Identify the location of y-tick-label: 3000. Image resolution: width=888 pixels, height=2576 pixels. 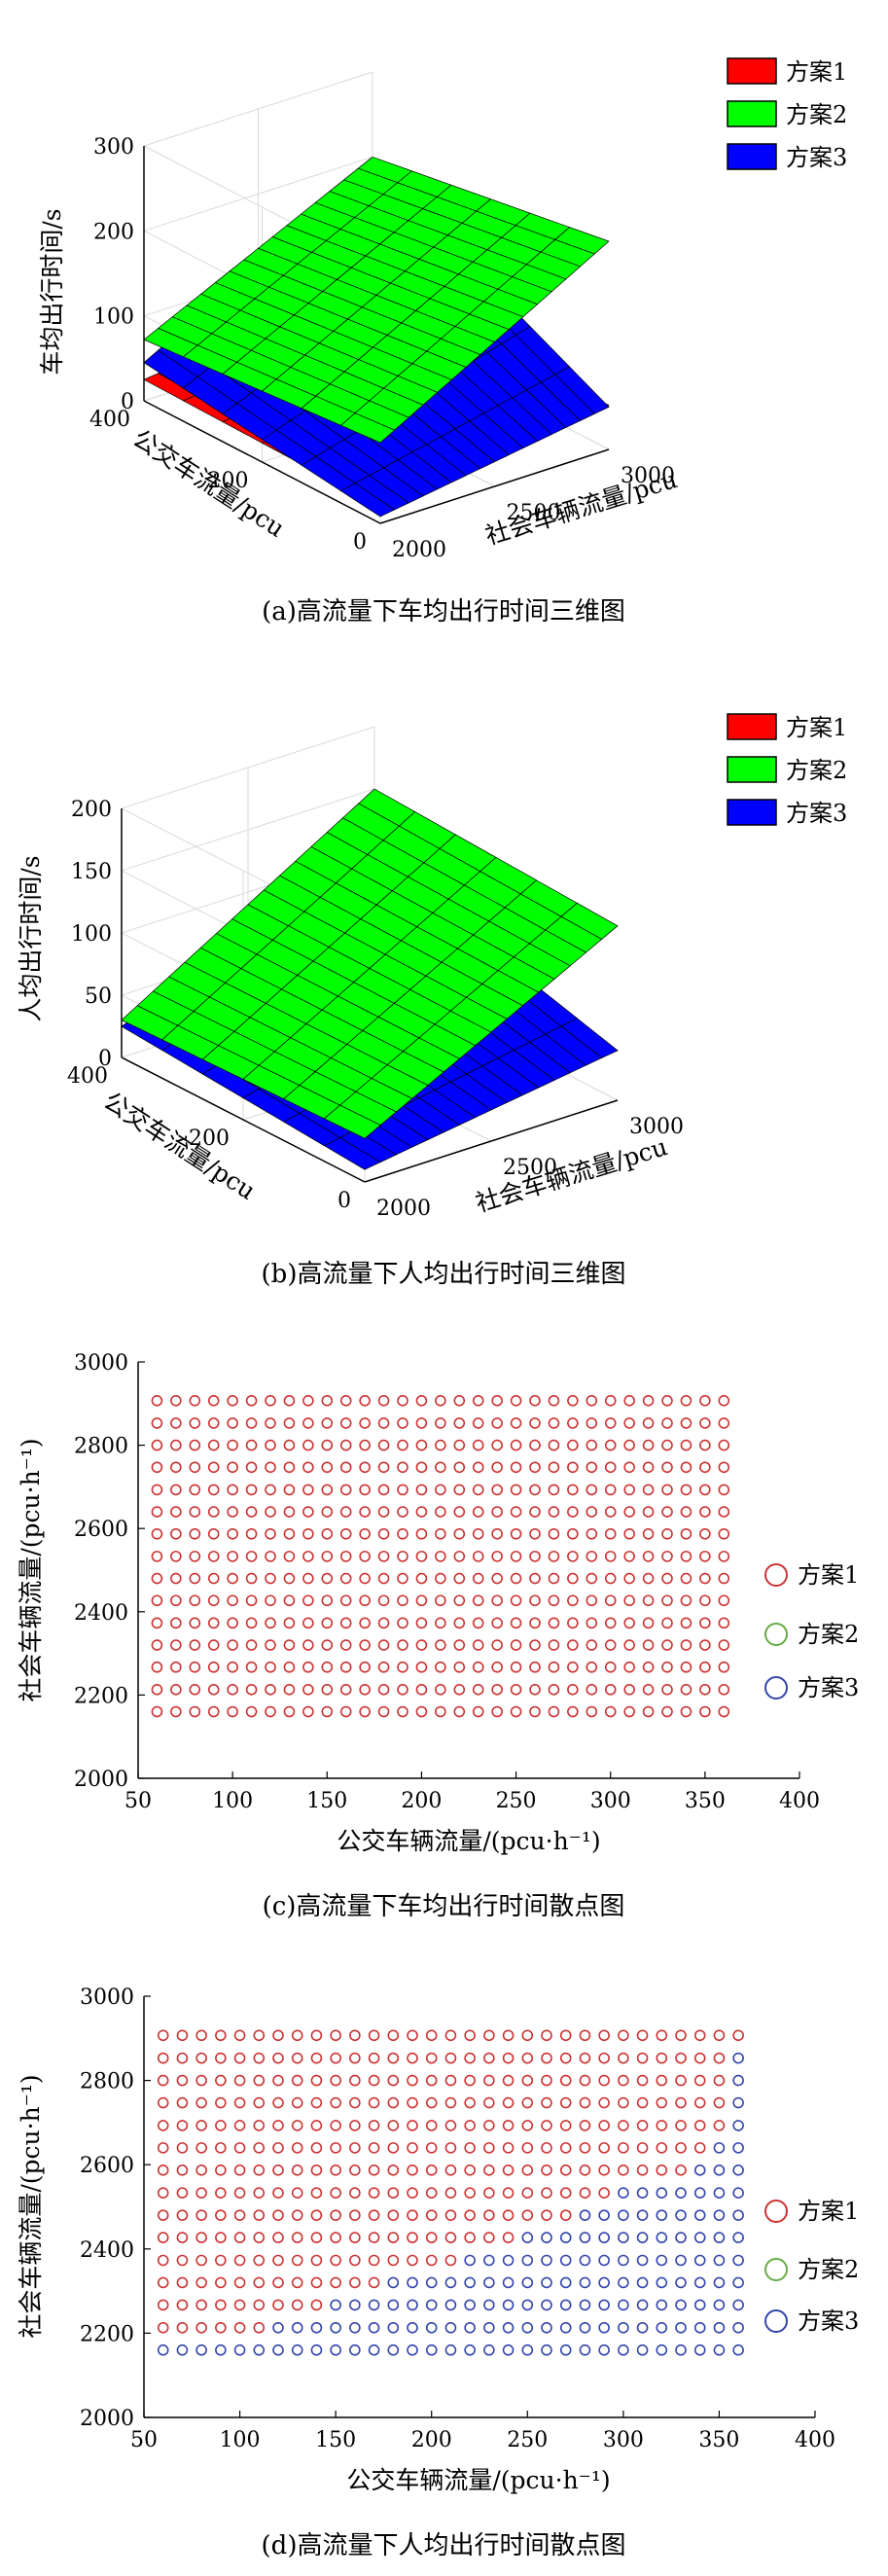
(107, 1998).